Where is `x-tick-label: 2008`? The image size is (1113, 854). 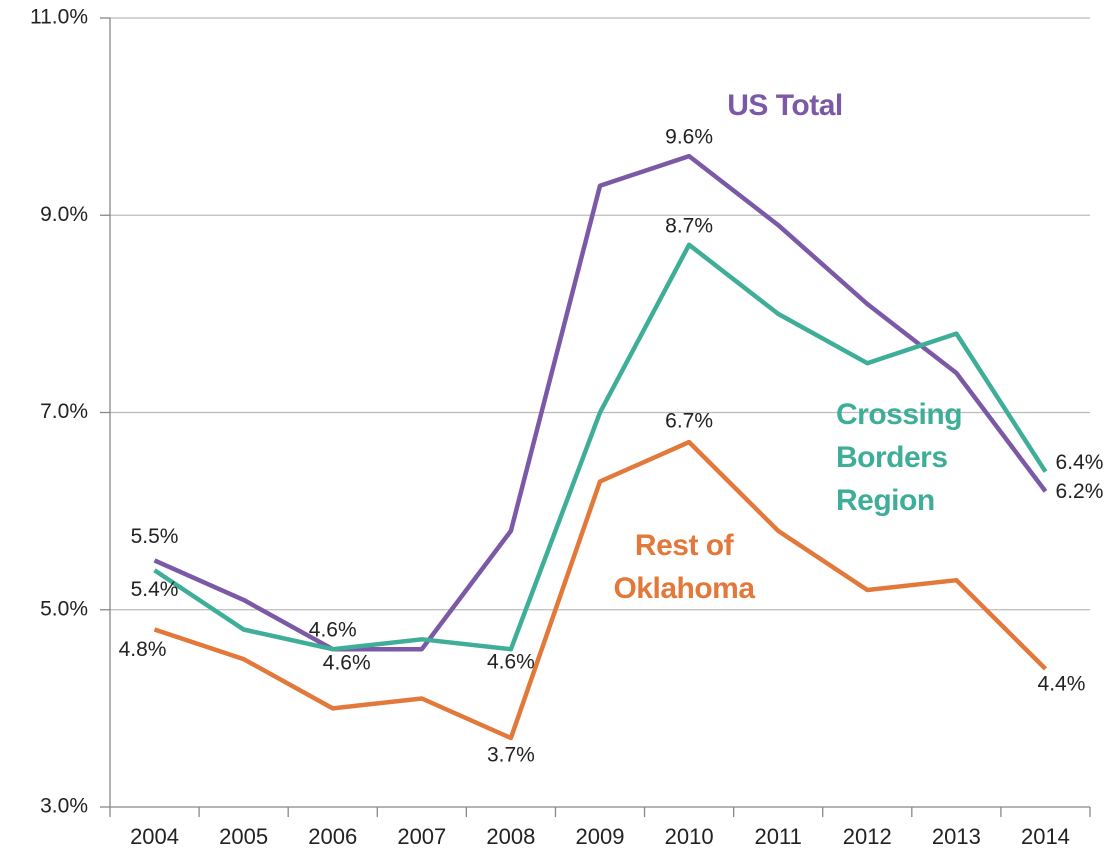
x-tick-label: 2008 is located at coordinates (510, 836).